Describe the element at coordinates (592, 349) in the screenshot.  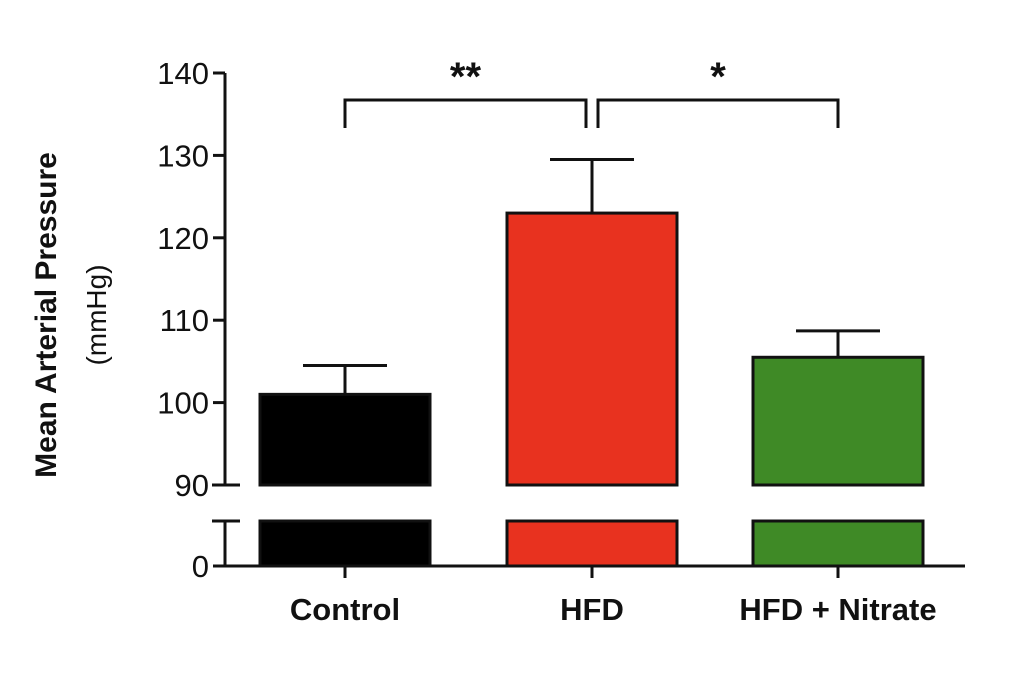
I see `bar-hfd` at that location.